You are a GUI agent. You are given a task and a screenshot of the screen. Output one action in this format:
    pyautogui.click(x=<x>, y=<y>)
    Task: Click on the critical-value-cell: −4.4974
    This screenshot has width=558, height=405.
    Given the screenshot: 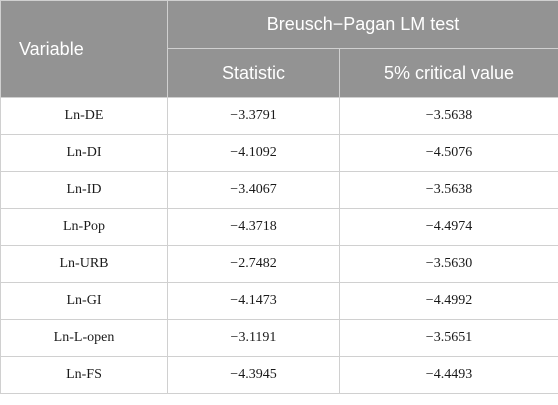 What is the action you would take?
    pyautogui.click(x=448, y=227)
    